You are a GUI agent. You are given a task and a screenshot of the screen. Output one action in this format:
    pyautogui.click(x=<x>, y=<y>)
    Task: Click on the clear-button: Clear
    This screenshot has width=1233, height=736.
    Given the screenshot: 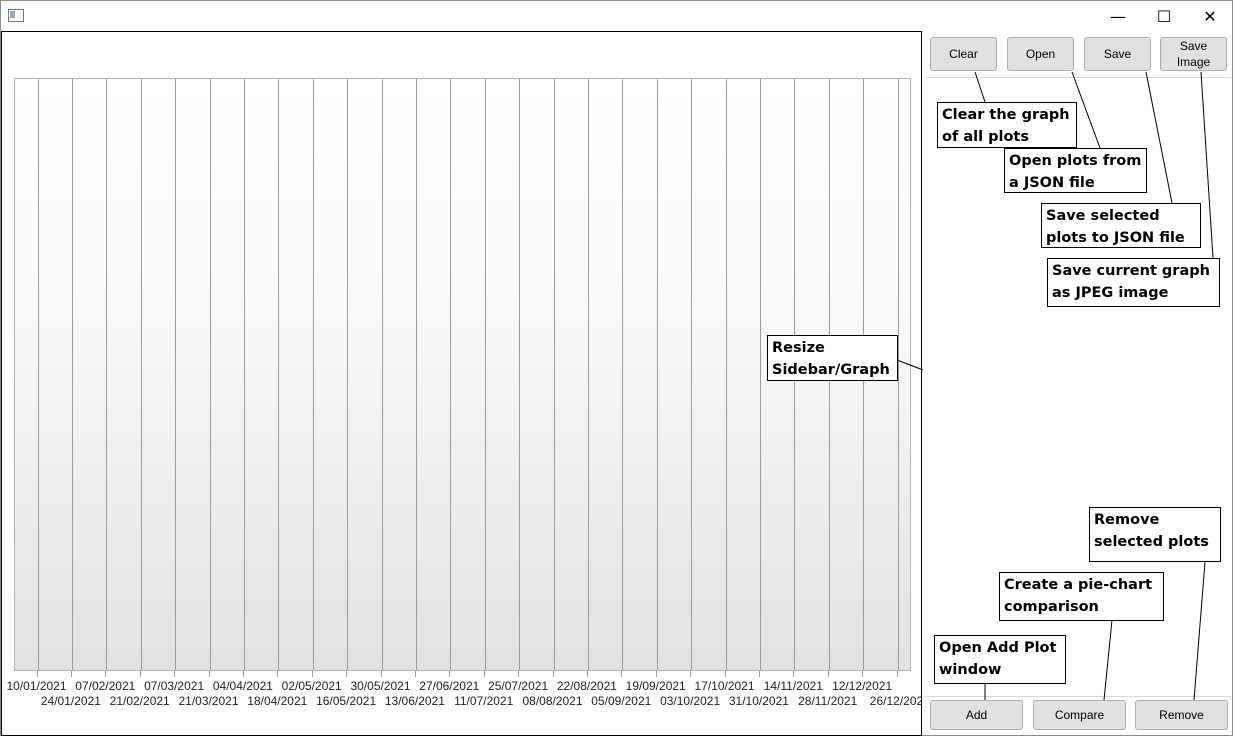 What is the action you would take?
    pyautogui.click(x=963, y=54)
    